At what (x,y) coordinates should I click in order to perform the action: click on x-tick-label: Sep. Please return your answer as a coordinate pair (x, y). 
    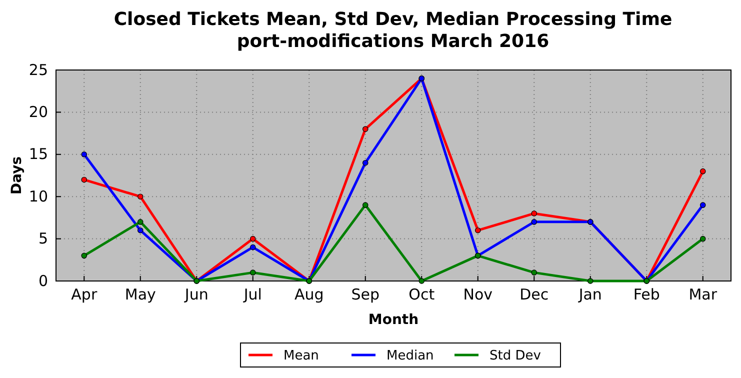
    Looking at the image, I should click on (365, 295).